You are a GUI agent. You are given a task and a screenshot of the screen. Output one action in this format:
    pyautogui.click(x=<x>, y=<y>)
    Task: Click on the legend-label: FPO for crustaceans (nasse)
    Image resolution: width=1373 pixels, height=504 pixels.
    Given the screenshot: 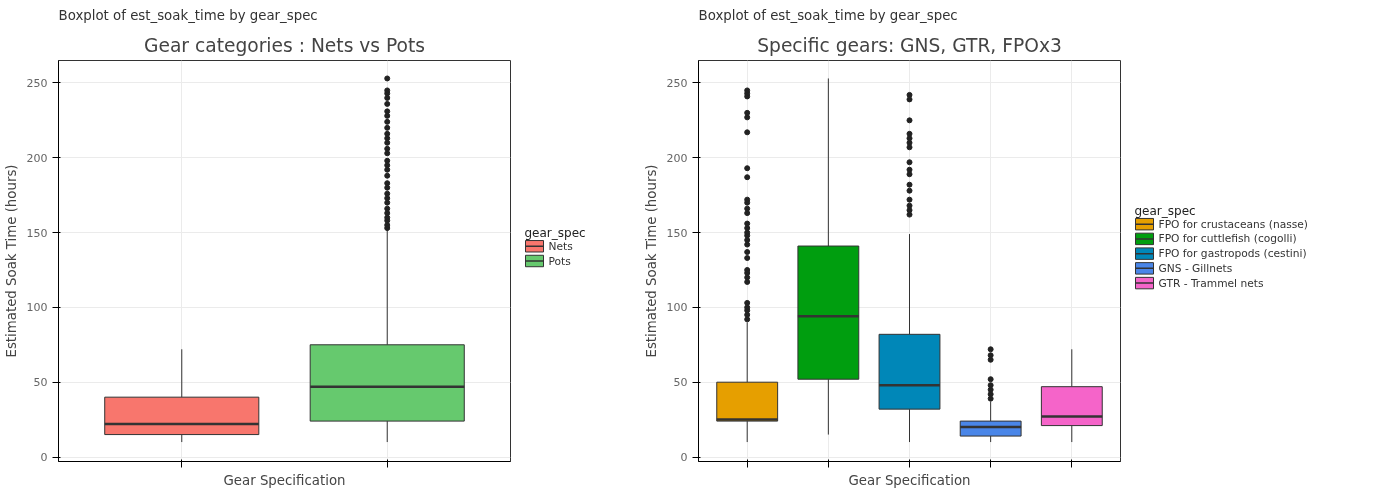 What is the action you would take?
    pyautogui.click(x=1233, y=224)
    